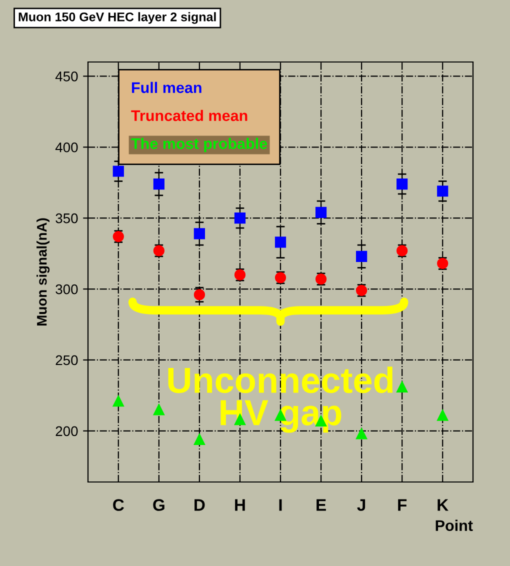 The image size is (510, 566). Describe the element at coordinates (118, 505) in the screenshot. I see `x-tick-label: C` at that location.